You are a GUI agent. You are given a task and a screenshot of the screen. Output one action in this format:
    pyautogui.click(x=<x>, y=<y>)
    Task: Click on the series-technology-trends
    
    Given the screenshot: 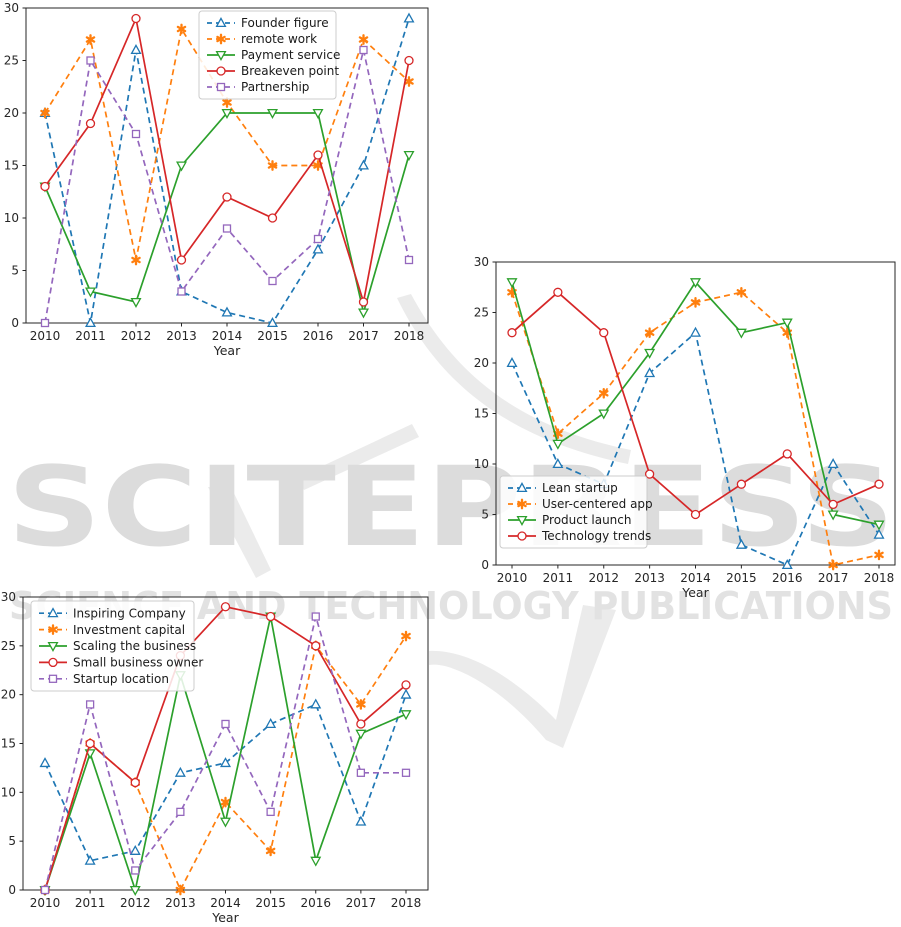 What is the action you would take?
    pyautogui.click(x=695, y=403)
    